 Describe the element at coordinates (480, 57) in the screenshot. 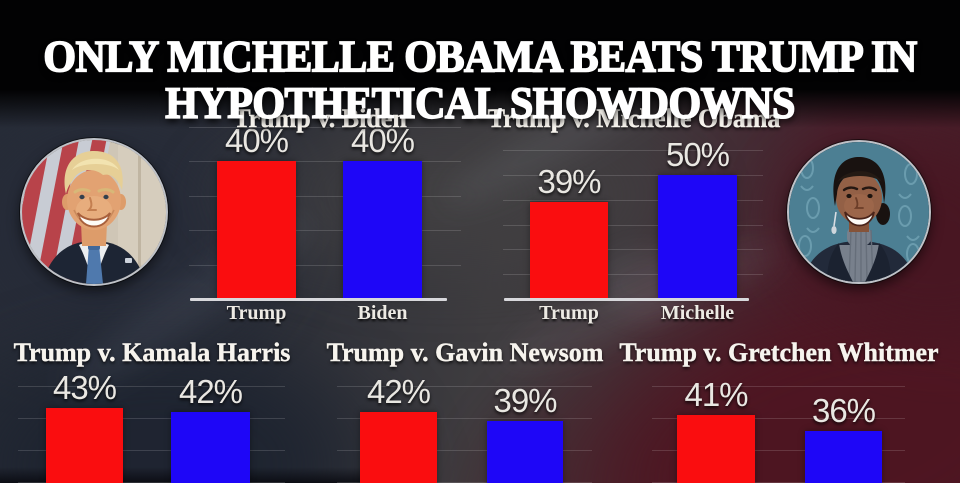

I see `page-title-line-1: ONLY MICHELLE OBAMA BEATS TRUMP IN` at that location.